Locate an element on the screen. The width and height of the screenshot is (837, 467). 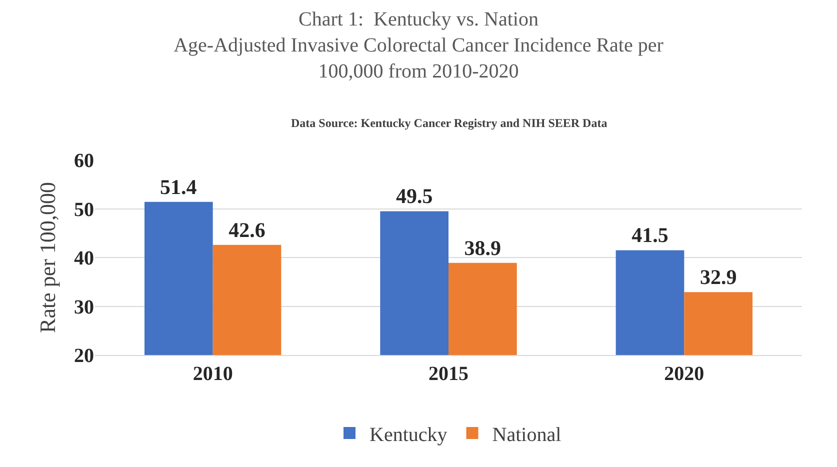
y-tick-label: 20 is located at coordinates (84, 356).